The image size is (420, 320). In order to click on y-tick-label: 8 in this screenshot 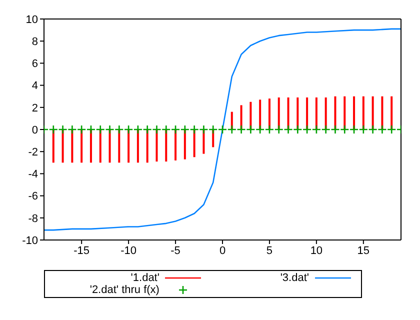, I will do `click(35, 42)`.